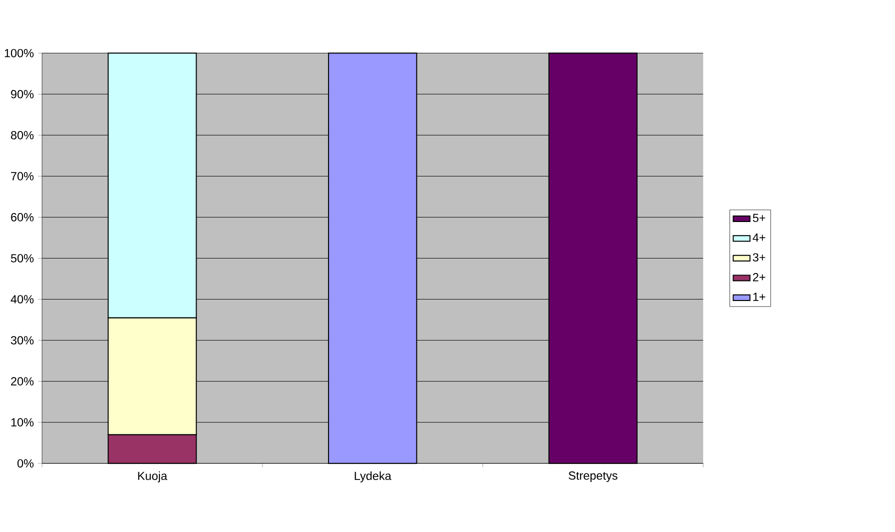 The image size is (895, 532). What do you see at coordinates (25, 463) in the screenshot?
I see `y-tick-label: 0%` at bounding box center [25, 463].